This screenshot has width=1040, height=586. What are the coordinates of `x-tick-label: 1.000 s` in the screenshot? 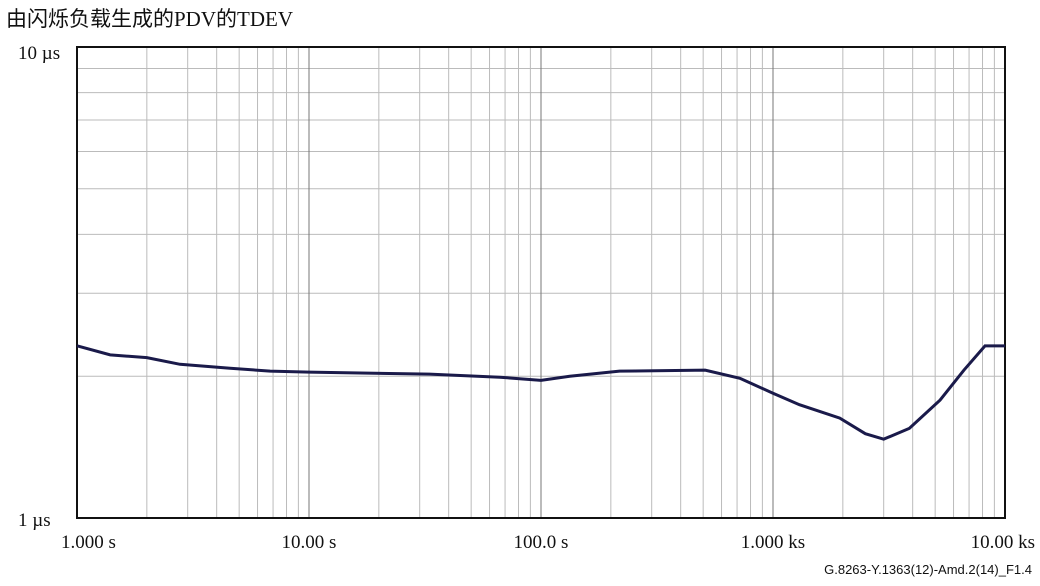 It's located at (88, 542).